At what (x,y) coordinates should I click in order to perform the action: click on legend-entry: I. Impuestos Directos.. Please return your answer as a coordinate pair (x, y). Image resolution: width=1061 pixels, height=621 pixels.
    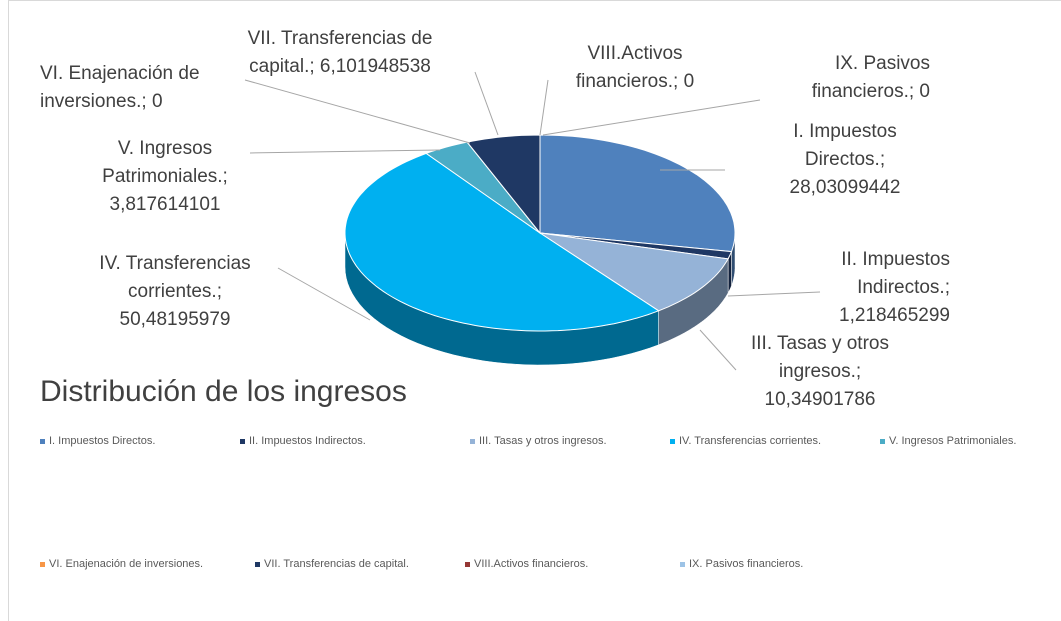
    Looking at the image, I should click on (97, 441).